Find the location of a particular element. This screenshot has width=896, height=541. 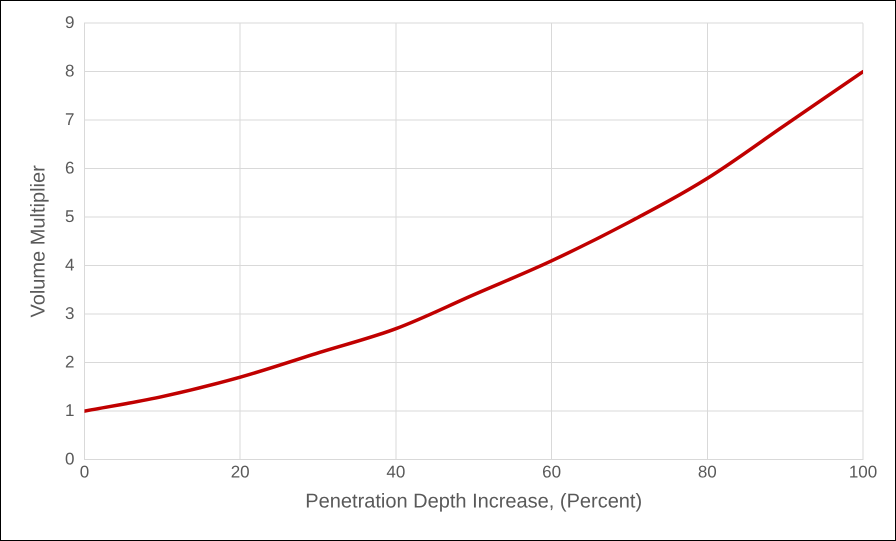

y-tick-label: 2 is located at coordinates (69, 362).